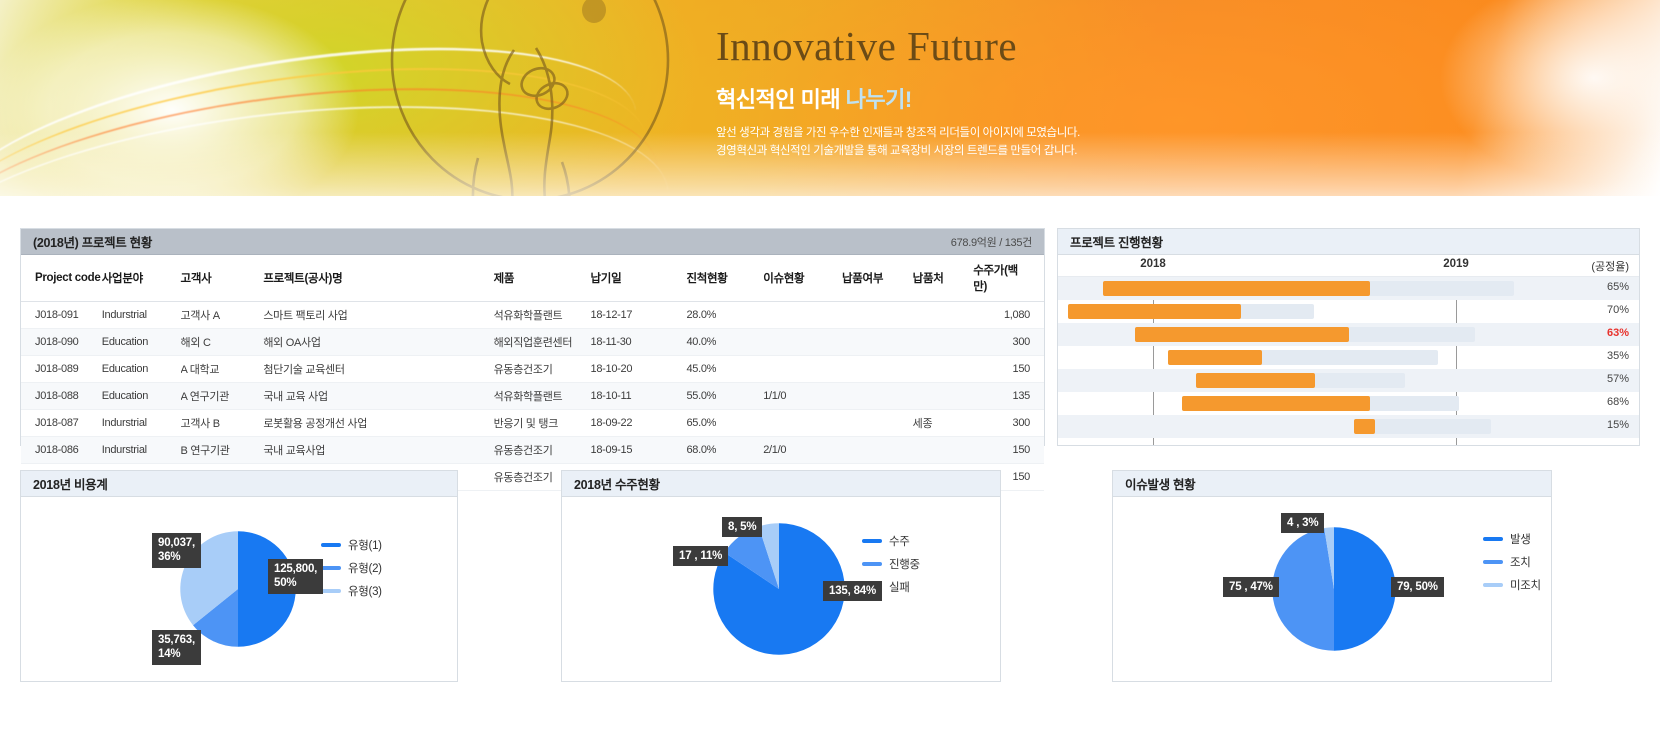  I want to click on col-delivered: 납품여부, so click(877, 278).